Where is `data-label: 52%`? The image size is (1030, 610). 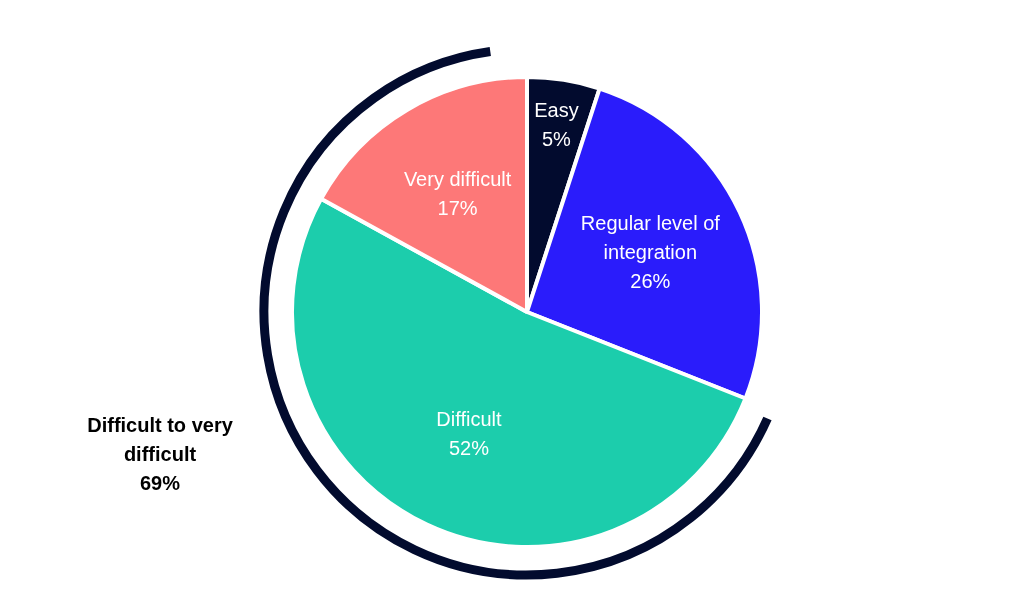
data-label: 52% is located at coordinates (469, 448).